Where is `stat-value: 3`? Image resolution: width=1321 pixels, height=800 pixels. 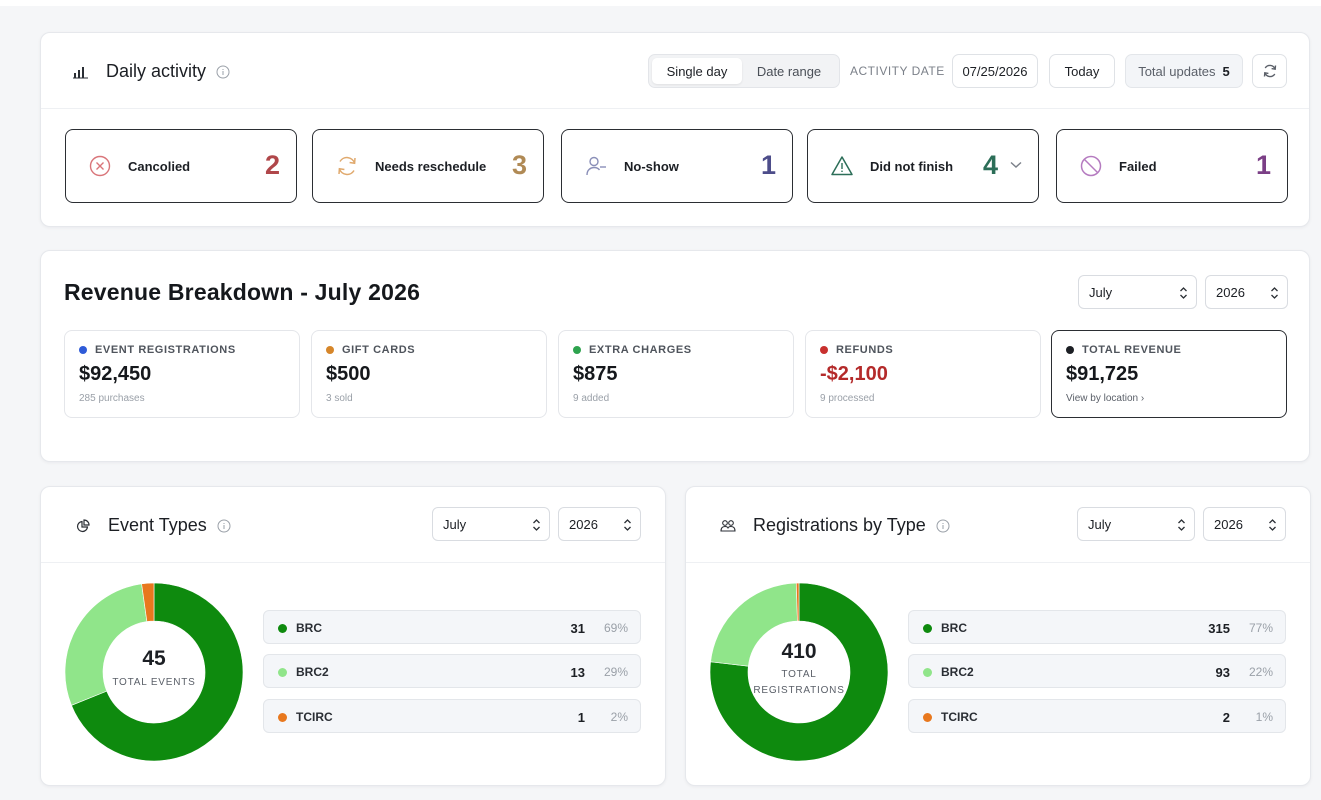 stat-value: 3 is located at coordinates (519, 165).